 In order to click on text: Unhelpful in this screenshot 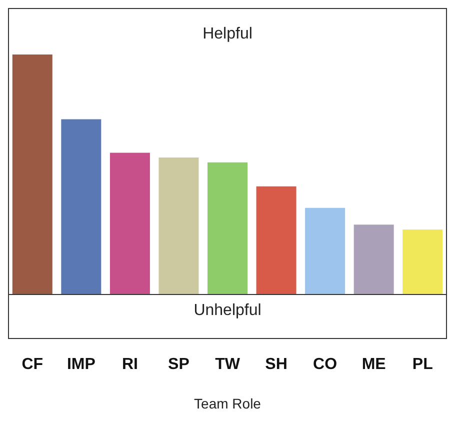, I will do `click(228, 310)`.